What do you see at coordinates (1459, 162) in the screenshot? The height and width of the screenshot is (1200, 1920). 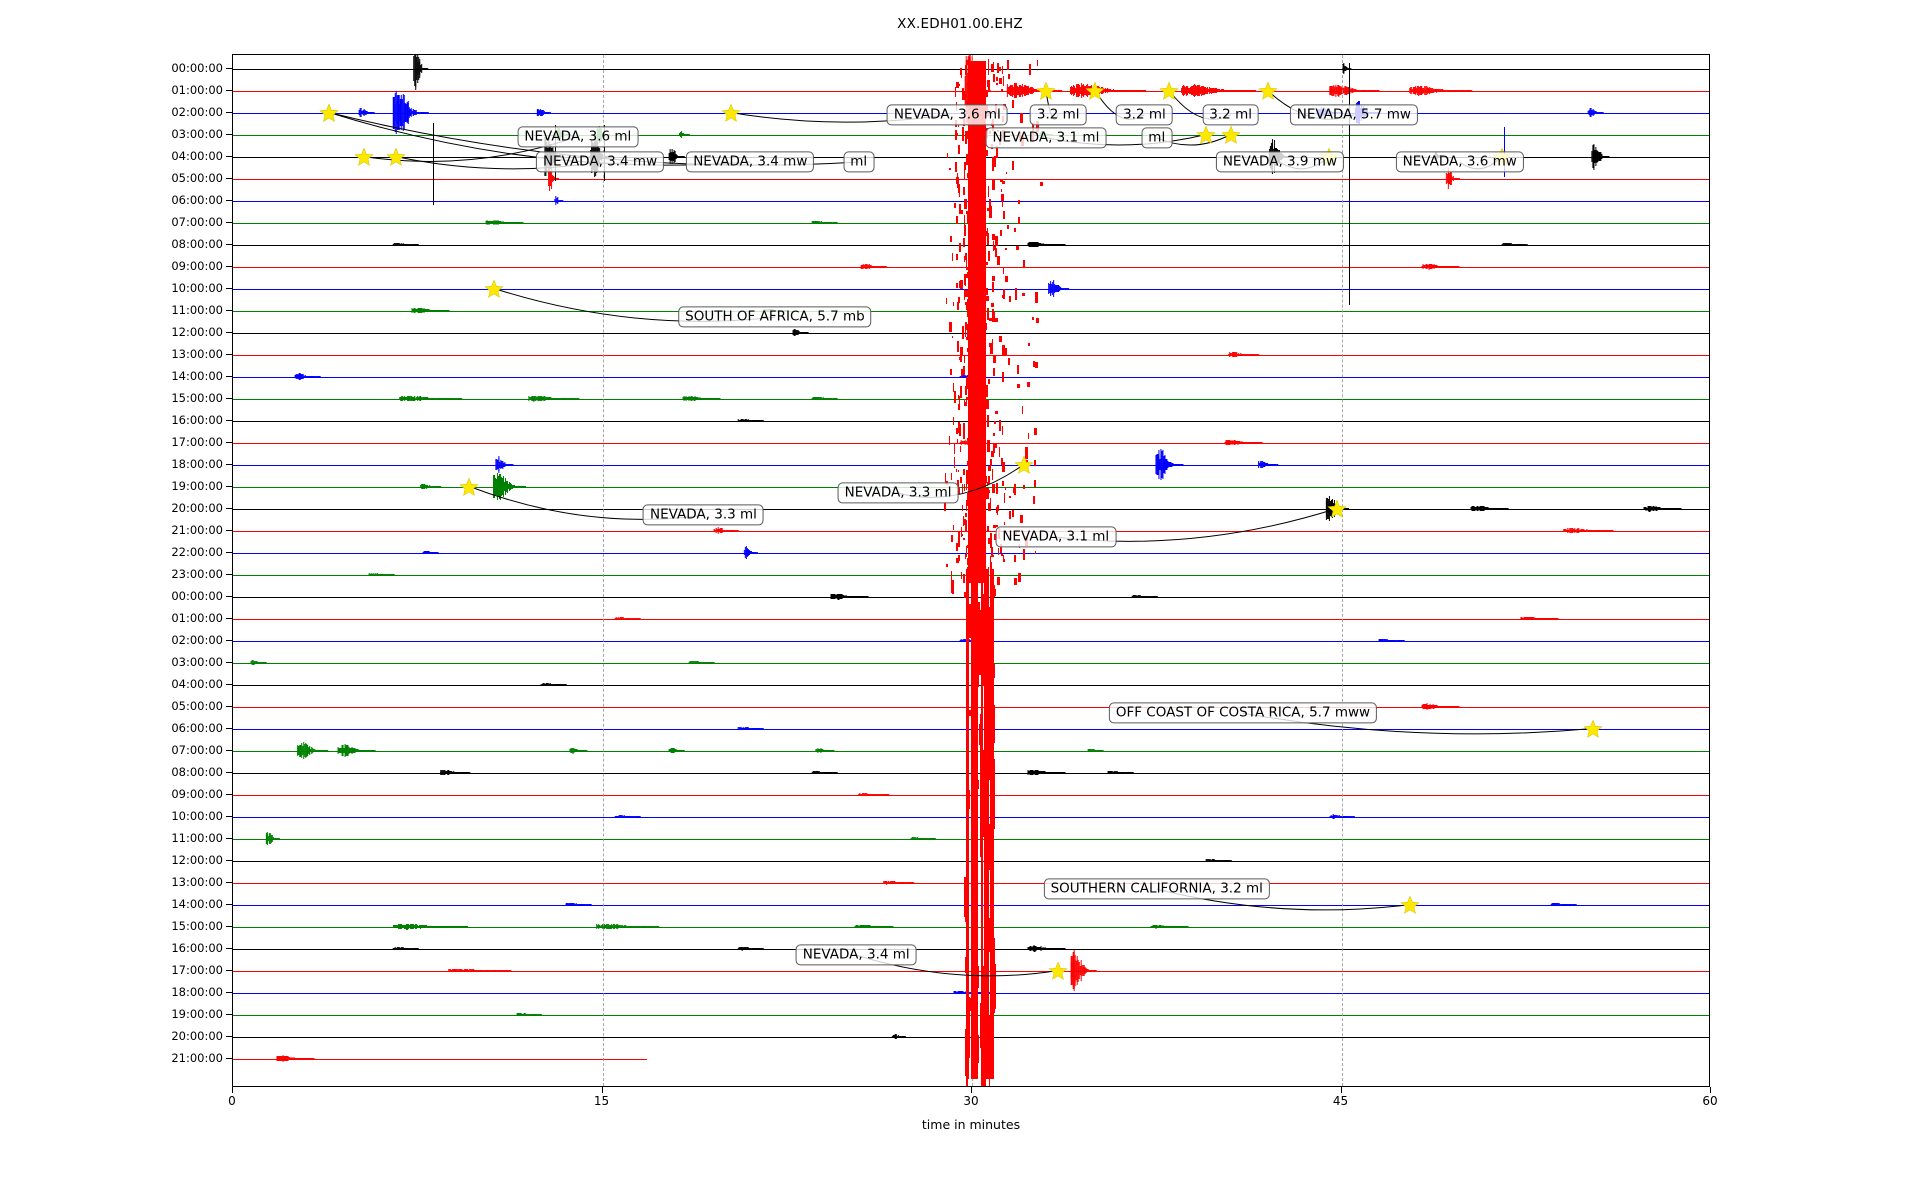 I see `event-annotation: NEVADA, 3.6 mw` at bounding box center [1459, 162].